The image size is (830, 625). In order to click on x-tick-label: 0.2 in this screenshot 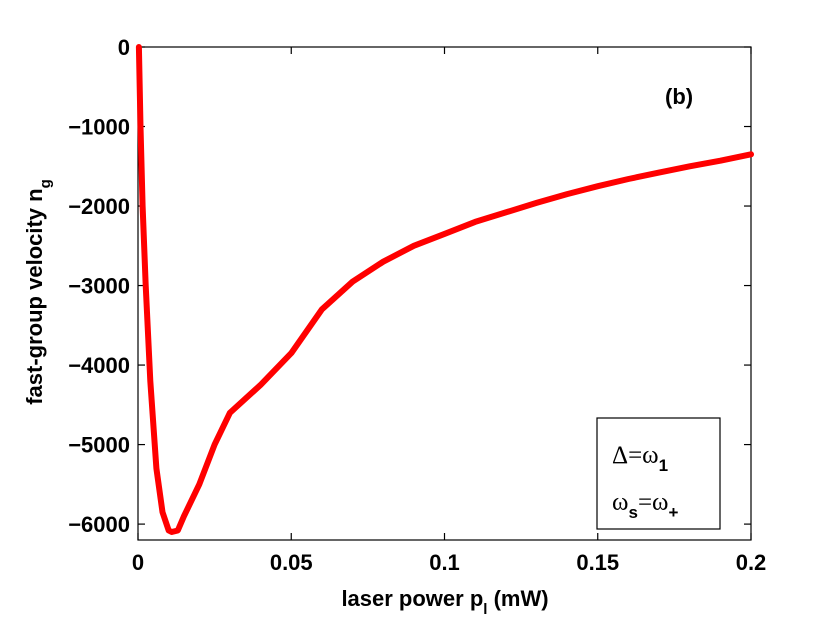, I will do `click(751, 562)`.